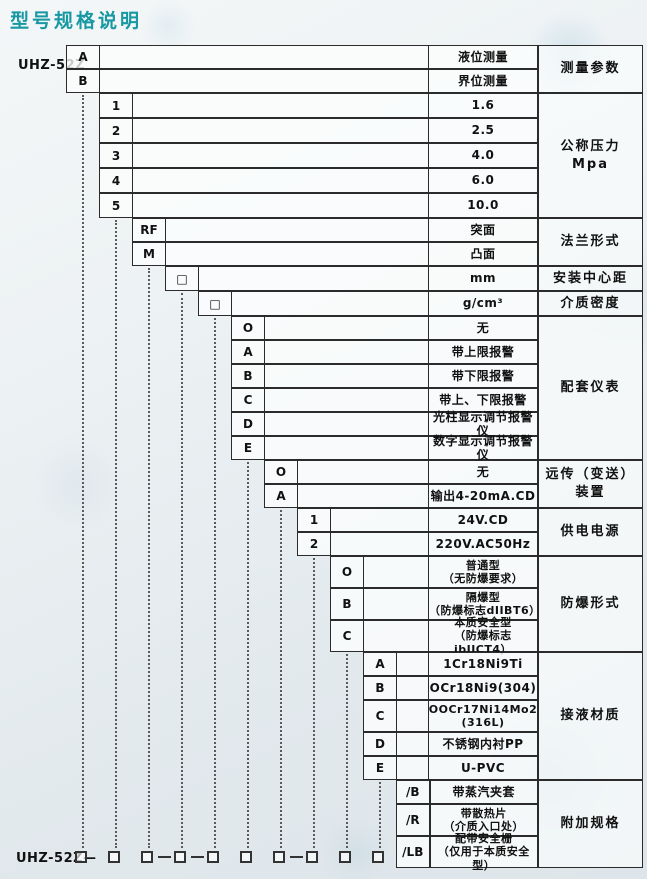 This screenshot has width=647, height=879. Describe the element at coordinates (482, 205) in the screenshot. I see `value-cell: 10.0` at that location.